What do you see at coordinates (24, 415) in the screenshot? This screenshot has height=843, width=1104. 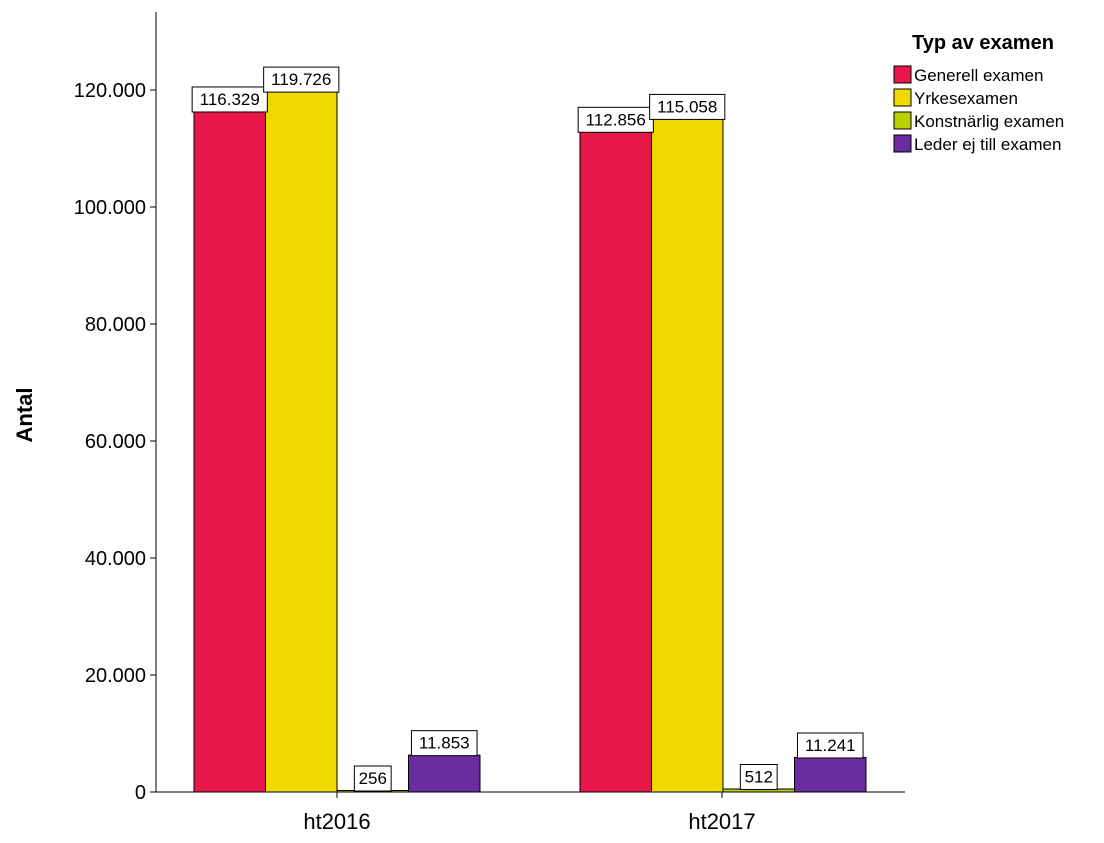 I see `y-axis-title: Antal` at bounding box center [24, 415].